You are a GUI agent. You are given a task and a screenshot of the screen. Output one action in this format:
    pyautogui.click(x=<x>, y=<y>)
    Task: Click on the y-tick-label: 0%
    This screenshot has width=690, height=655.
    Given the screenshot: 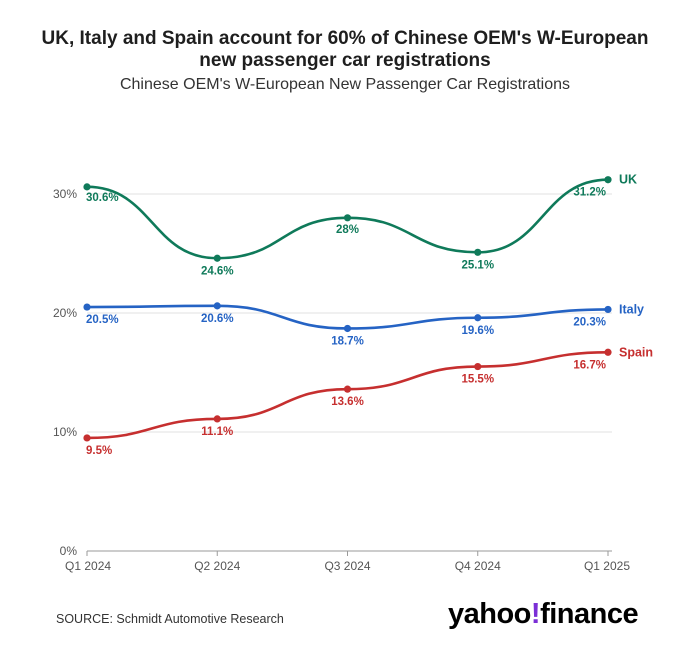 What is the action you would take?
    pyautogui.click(x=69, y=551)
    